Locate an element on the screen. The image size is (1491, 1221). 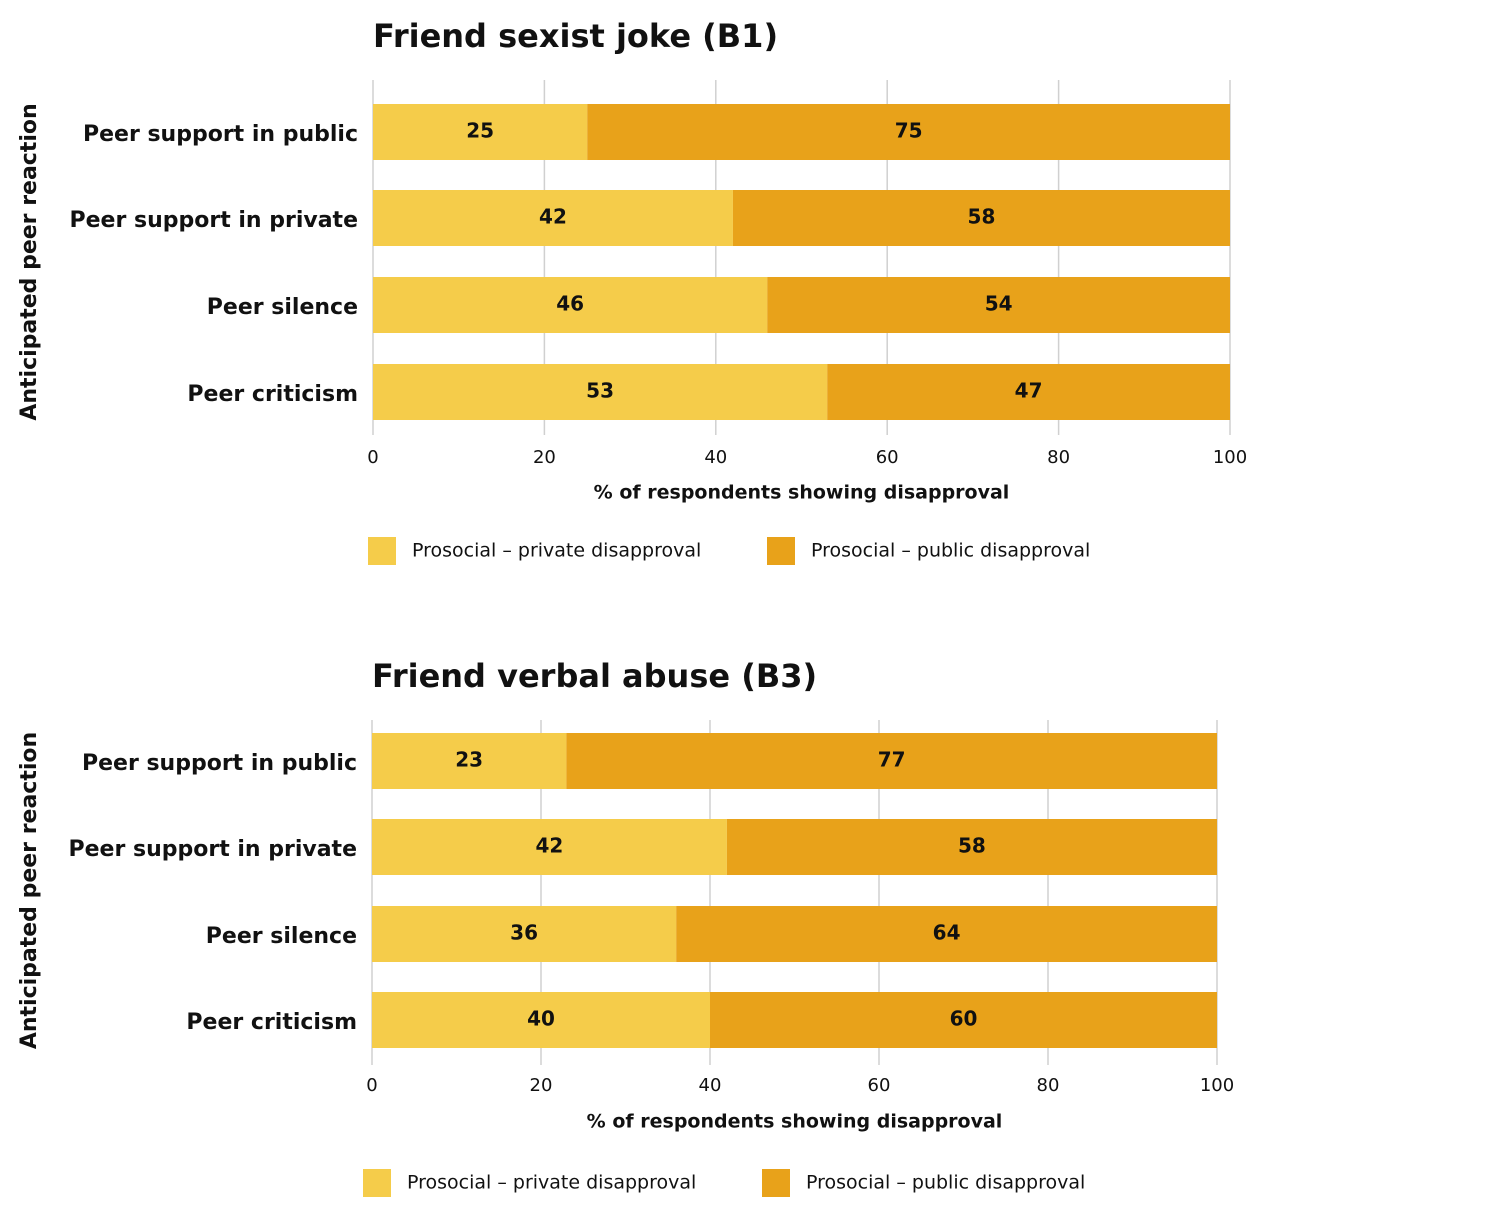
data-label: 36 is located at coordinates (524, 933).